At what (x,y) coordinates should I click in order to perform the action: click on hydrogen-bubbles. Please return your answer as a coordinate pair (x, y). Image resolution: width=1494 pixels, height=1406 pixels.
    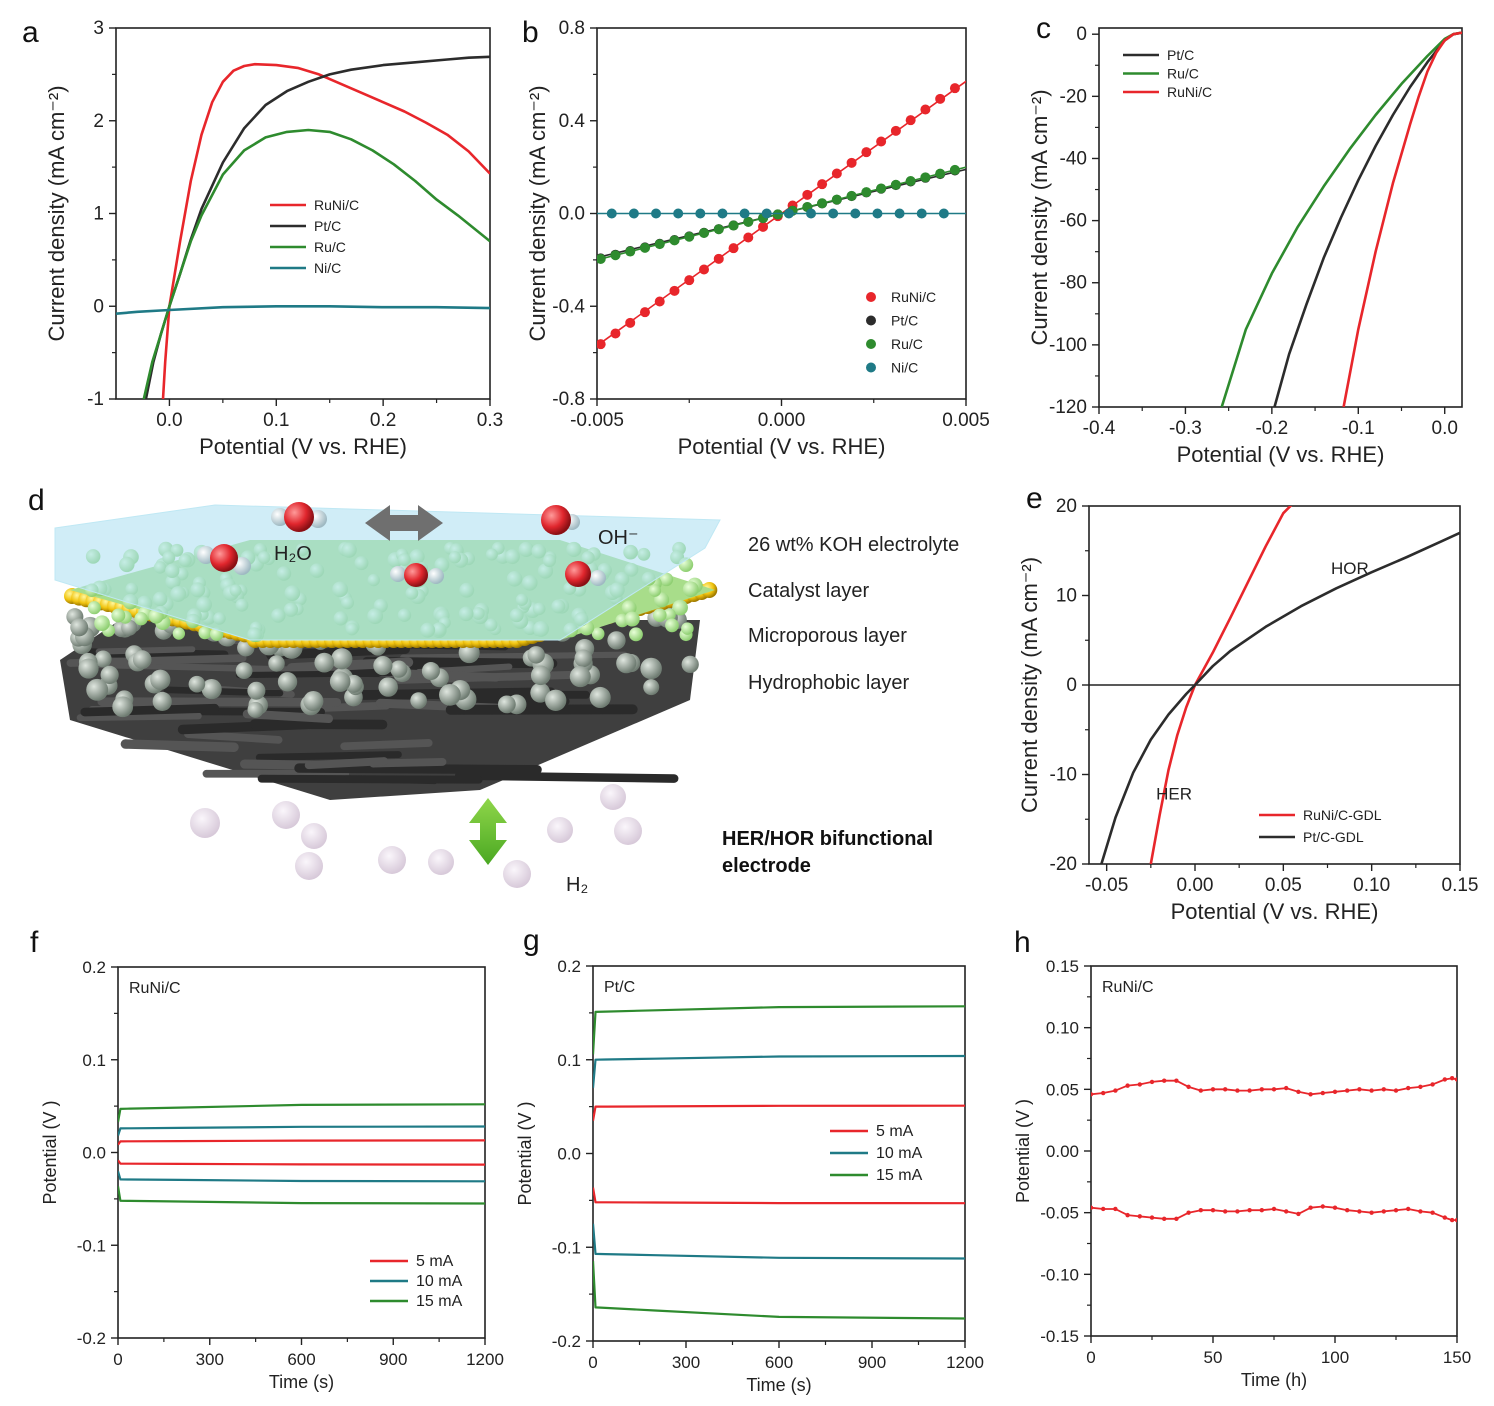
    Looking at the image, I should click on (416, 836).